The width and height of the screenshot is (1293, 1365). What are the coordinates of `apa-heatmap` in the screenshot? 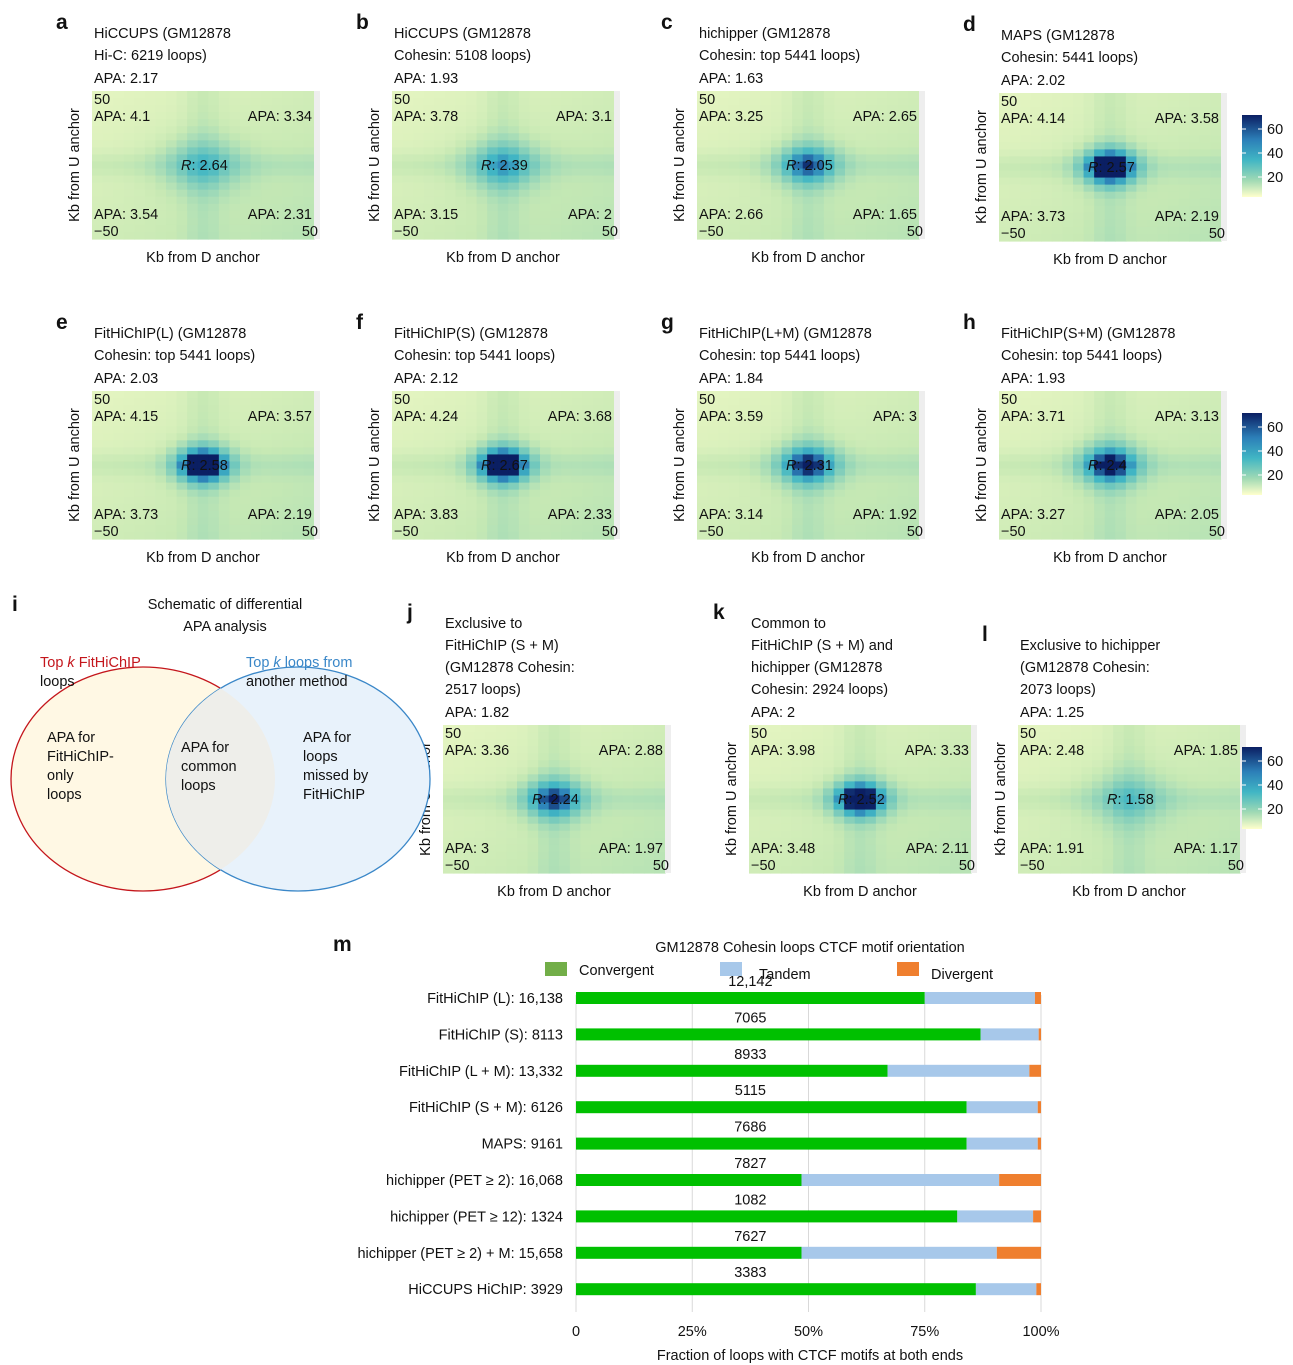 It's located at (554, 799).